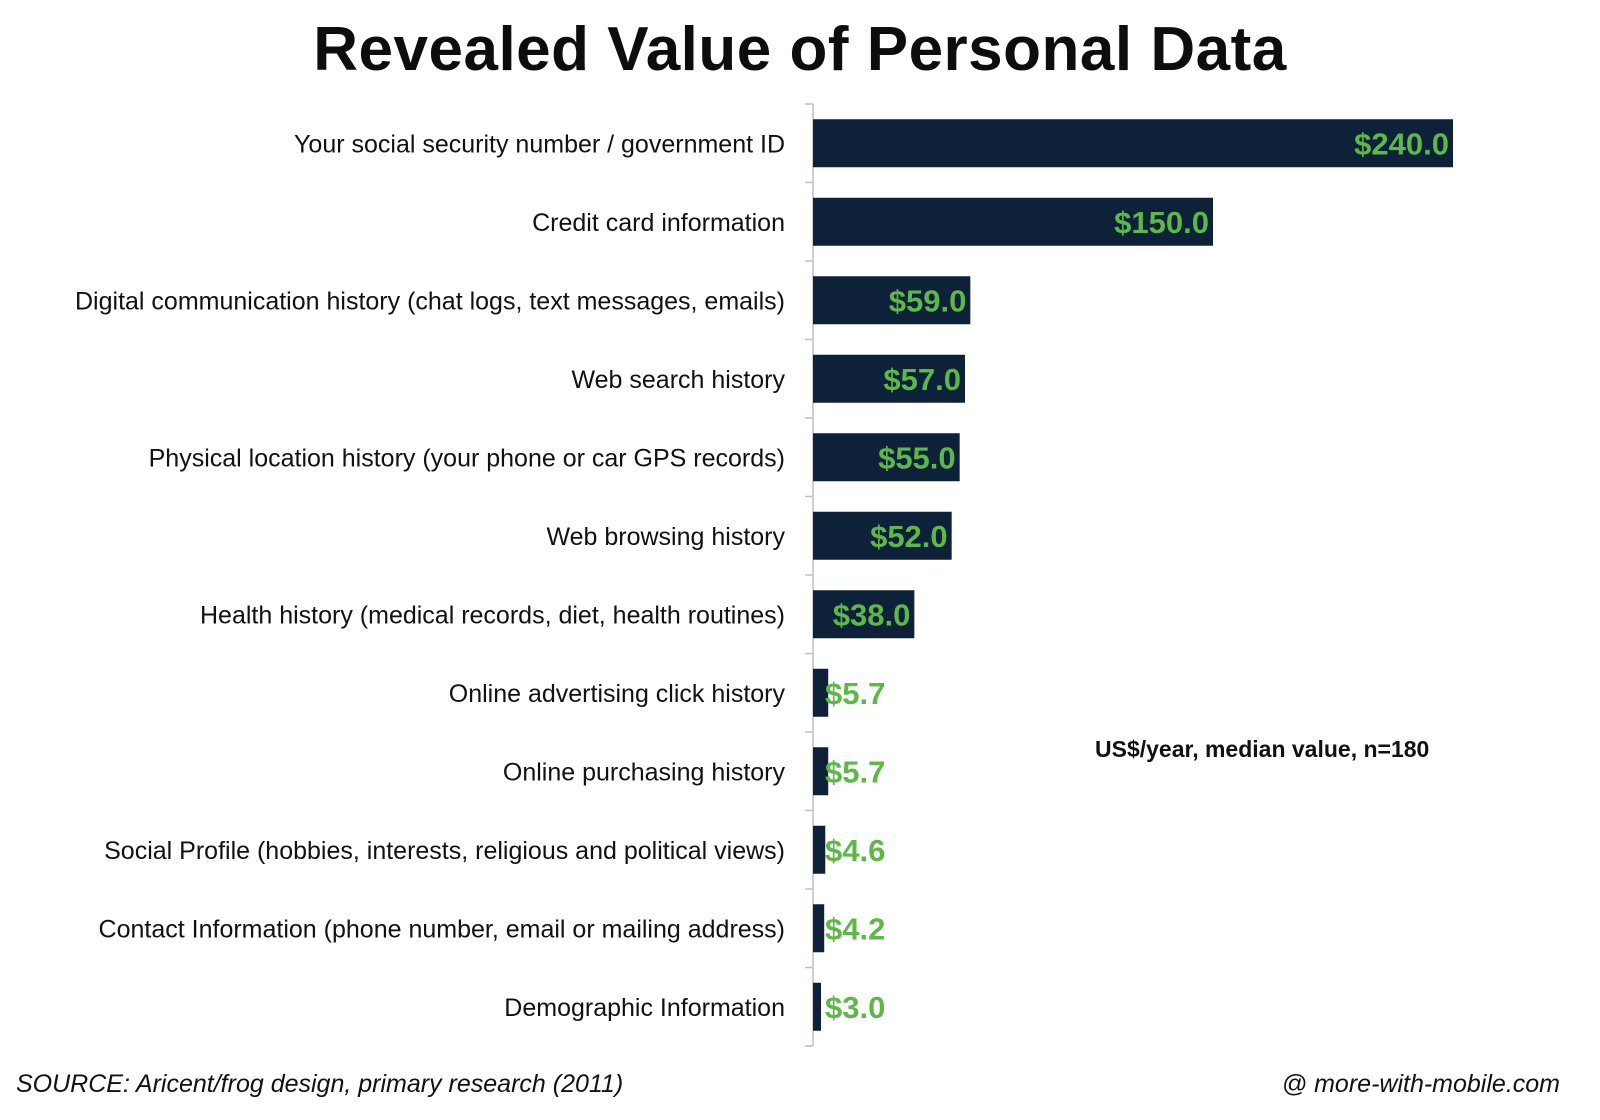 The width and height of the screenshot is (1600, 1120). What do you see at coordinates (617, 694) in the screenshot?
I see `category-label: Online advertising click history` at bounding box center [617, 694].